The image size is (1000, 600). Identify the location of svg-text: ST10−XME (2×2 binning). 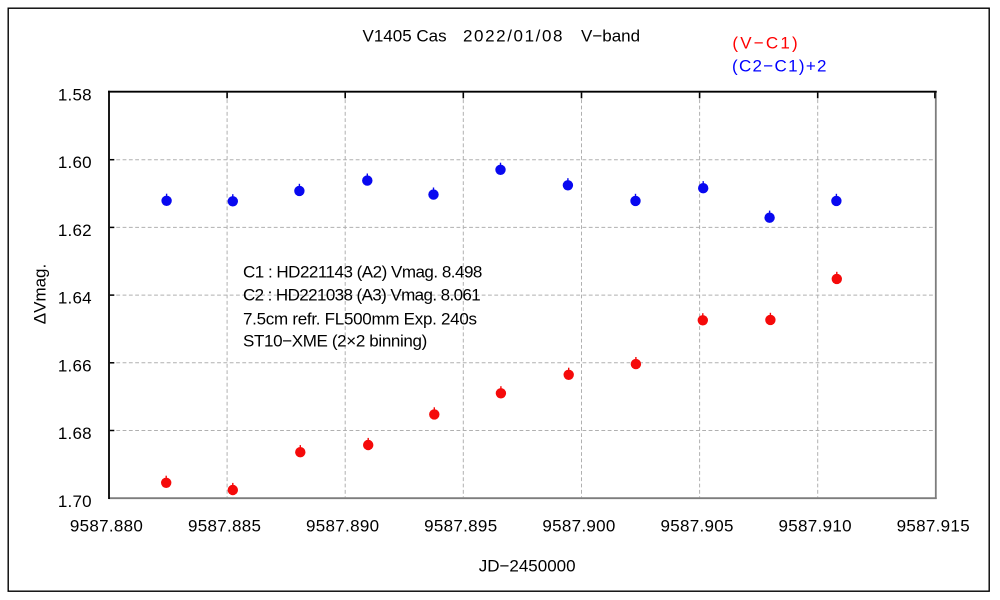
(335, 341).